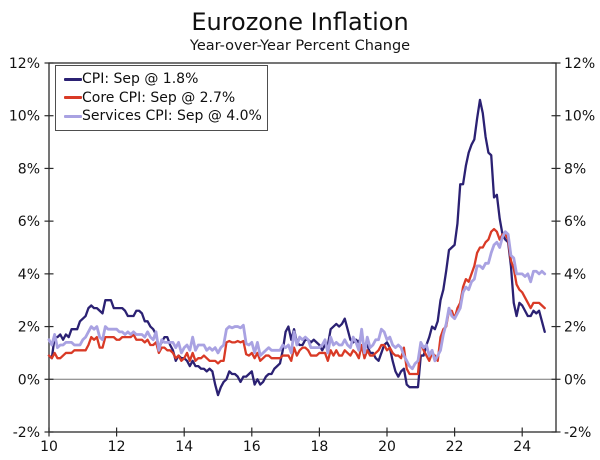 Image resolution: width=600 pixels, height=460 pixels. Describe the element at coordinates (575, 222) in the screenshot. I see `y-tick-label-right: 6%` at that location.